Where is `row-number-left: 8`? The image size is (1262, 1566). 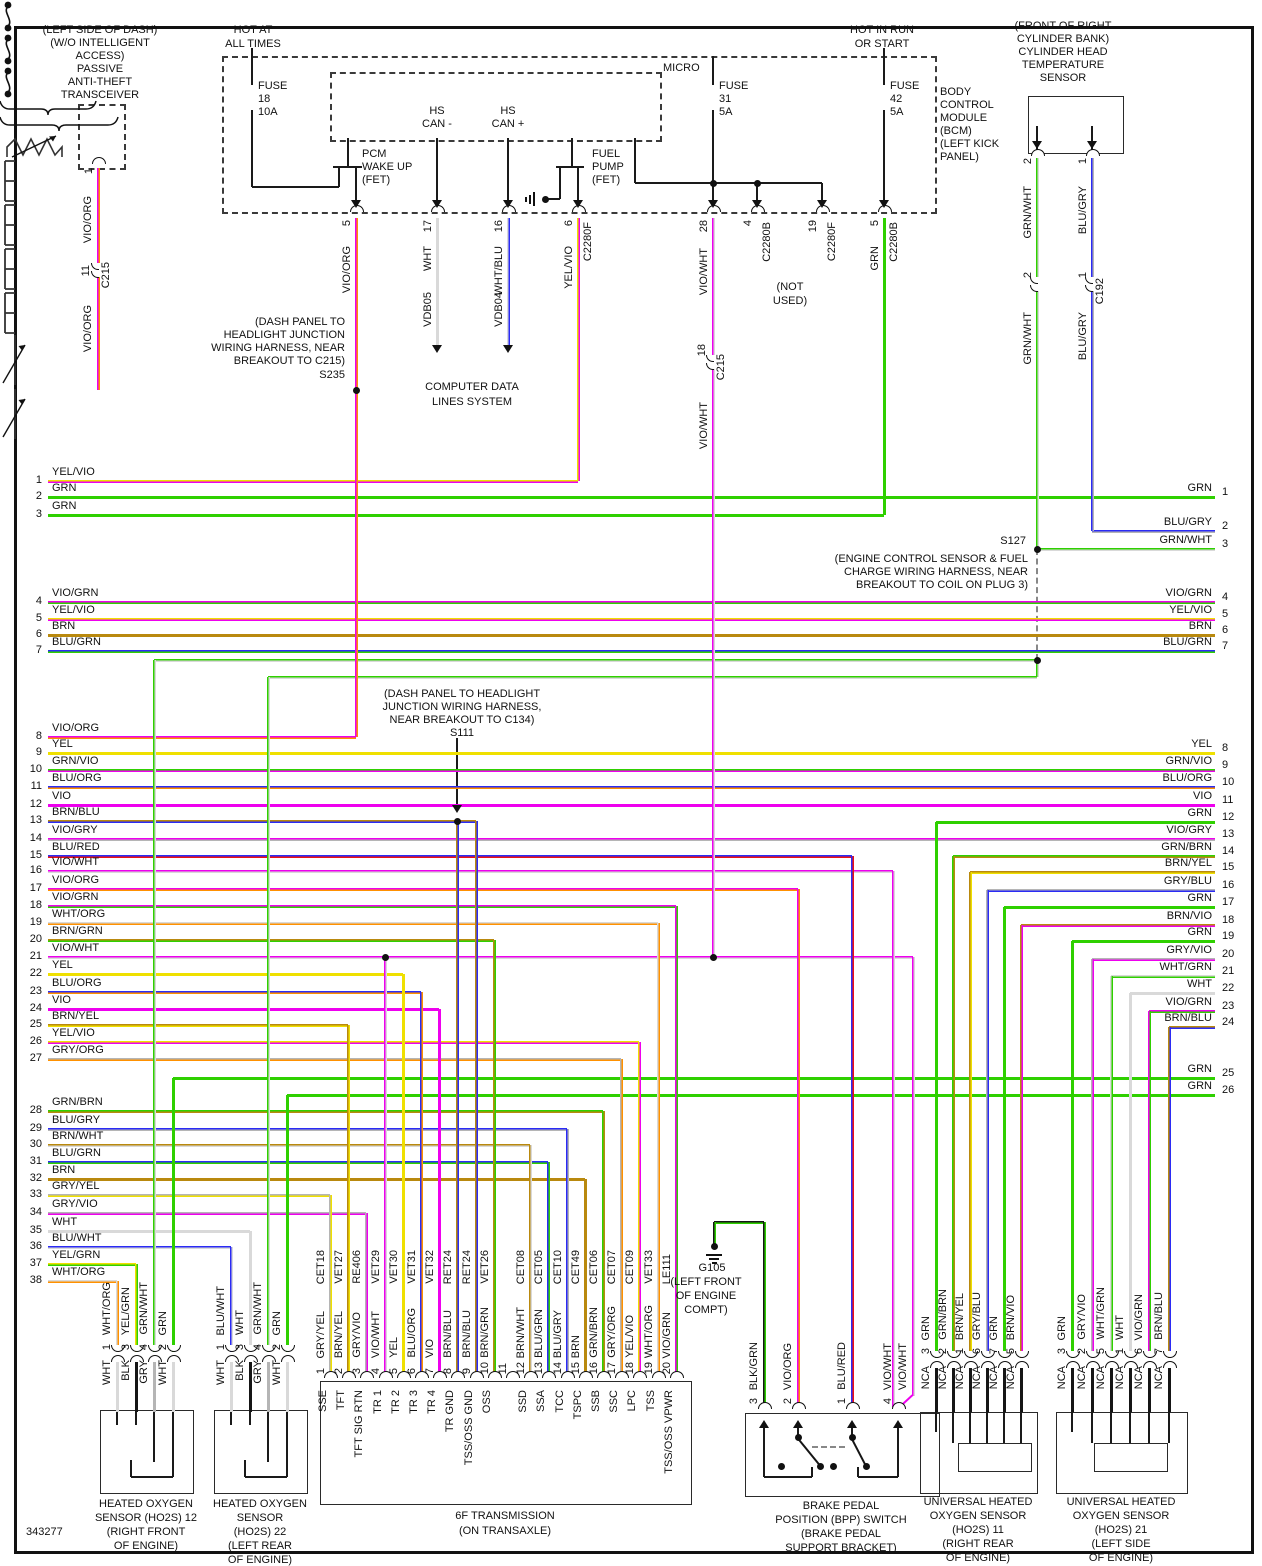
row-number-left: 8 is located at coordinates (38, 736).